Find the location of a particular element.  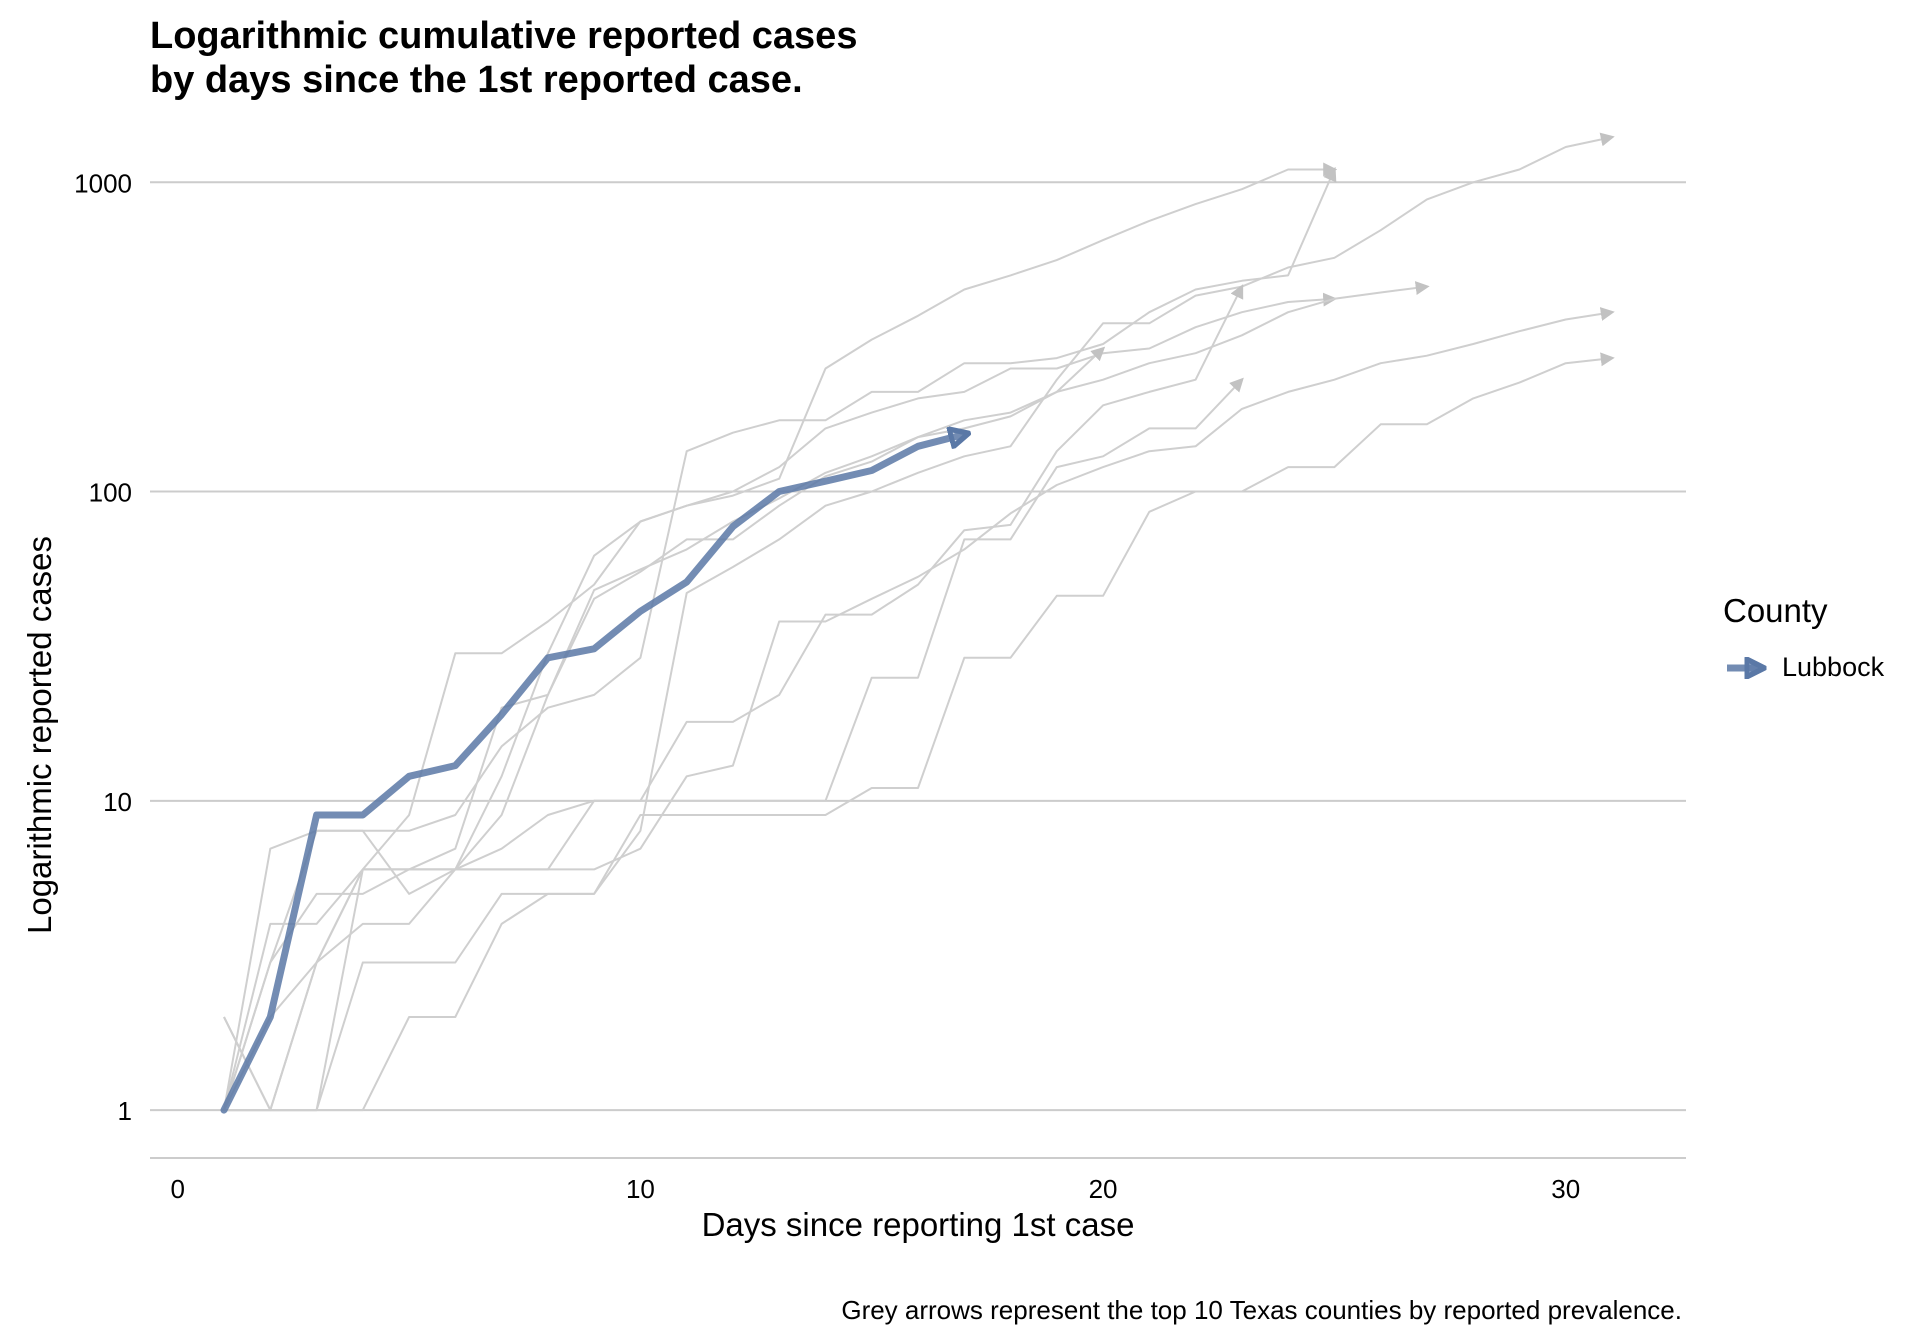

y-tick-label-10: 10 is located at coordinates (117, 802).